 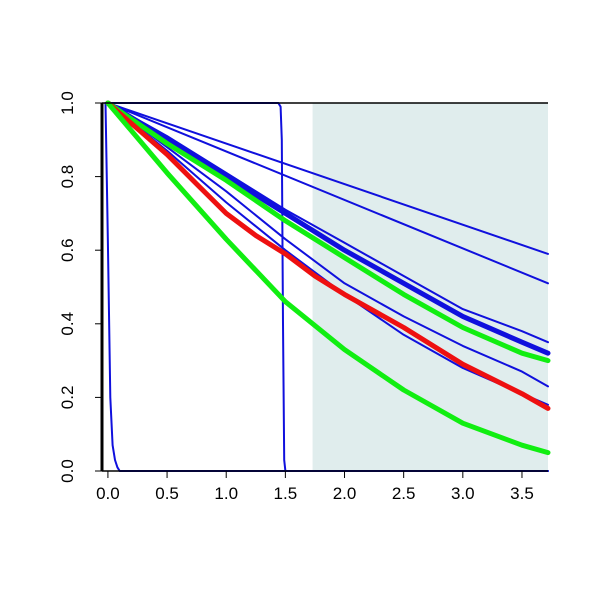 I want to click on x-tick-label: 1.5, so click(x=286, y=493).